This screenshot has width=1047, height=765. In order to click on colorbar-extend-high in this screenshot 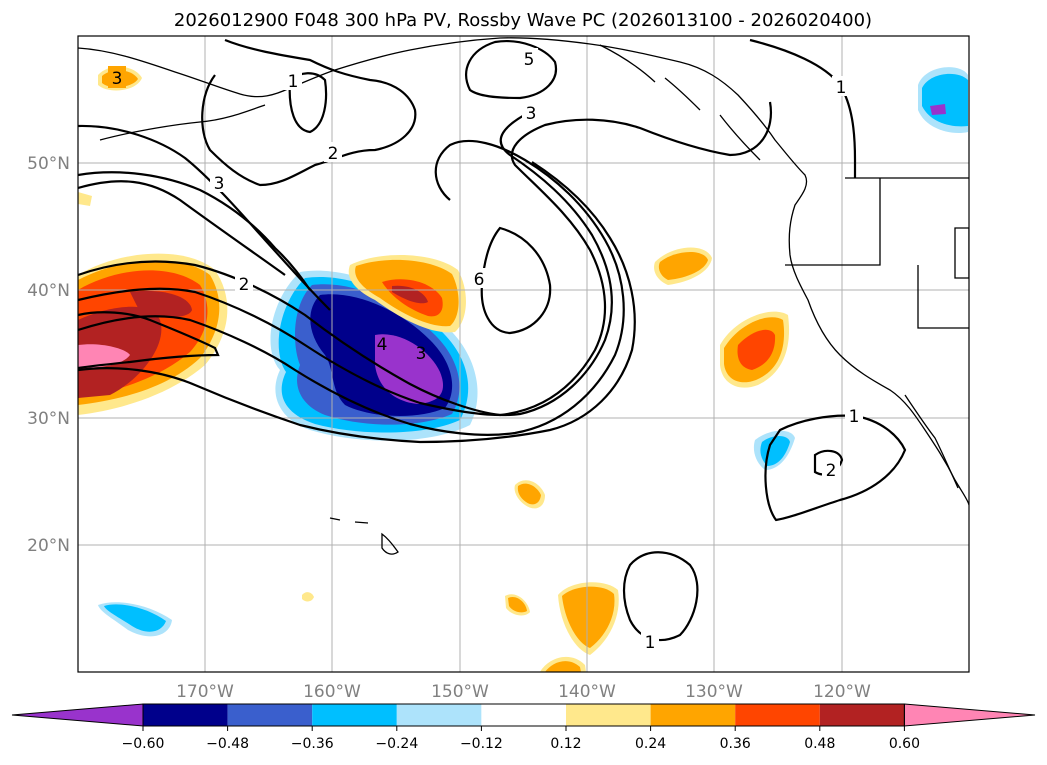, I will do `click(969, 715)`.